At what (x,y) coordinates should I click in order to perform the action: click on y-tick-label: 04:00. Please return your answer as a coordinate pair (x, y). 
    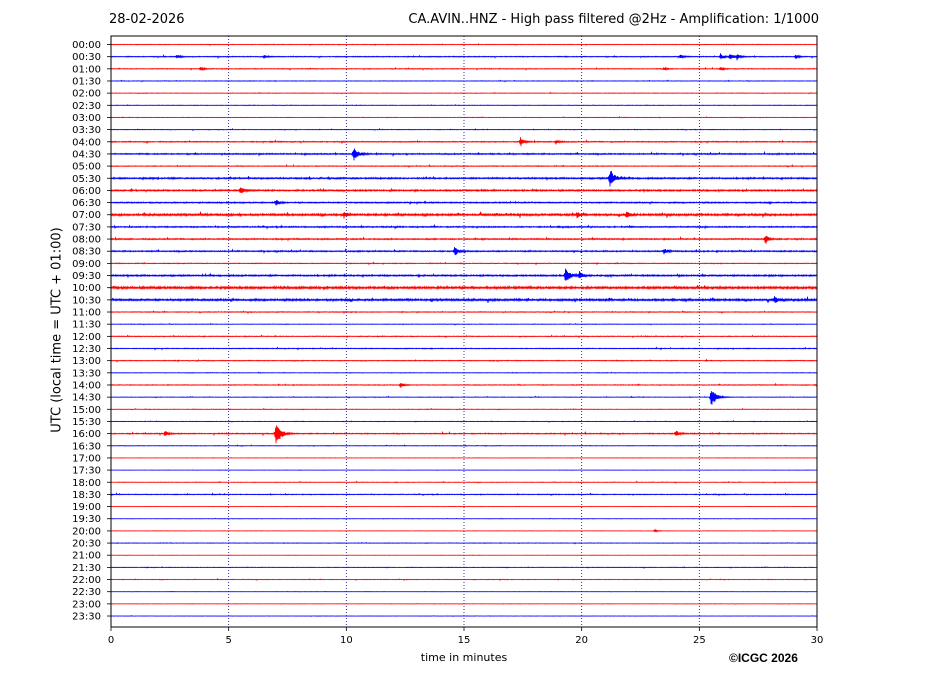
    Looking at the image, I should click on (86, 142).